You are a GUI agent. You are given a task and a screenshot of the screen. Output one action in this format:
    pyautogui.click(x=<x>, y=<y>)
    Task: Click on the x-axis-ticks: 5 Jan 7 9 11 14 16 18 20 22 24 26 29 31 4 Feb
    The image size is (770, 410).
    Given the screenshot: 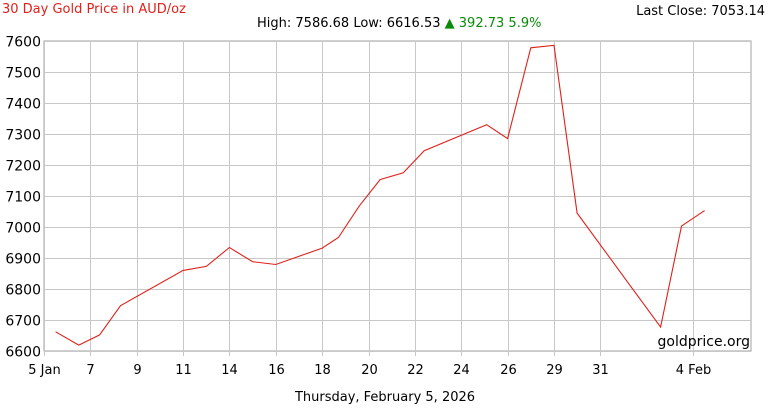 What is the action you would take?
    pyautogui.click(x=369, y=370)
    